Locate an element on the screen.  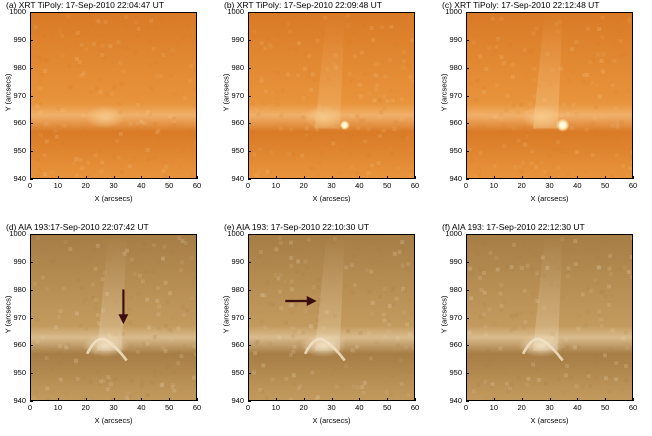
panel-title: (c) XRT TiPoly: 17-Sep-2010 22:12:48 UT is located at coordinates (521, 5).